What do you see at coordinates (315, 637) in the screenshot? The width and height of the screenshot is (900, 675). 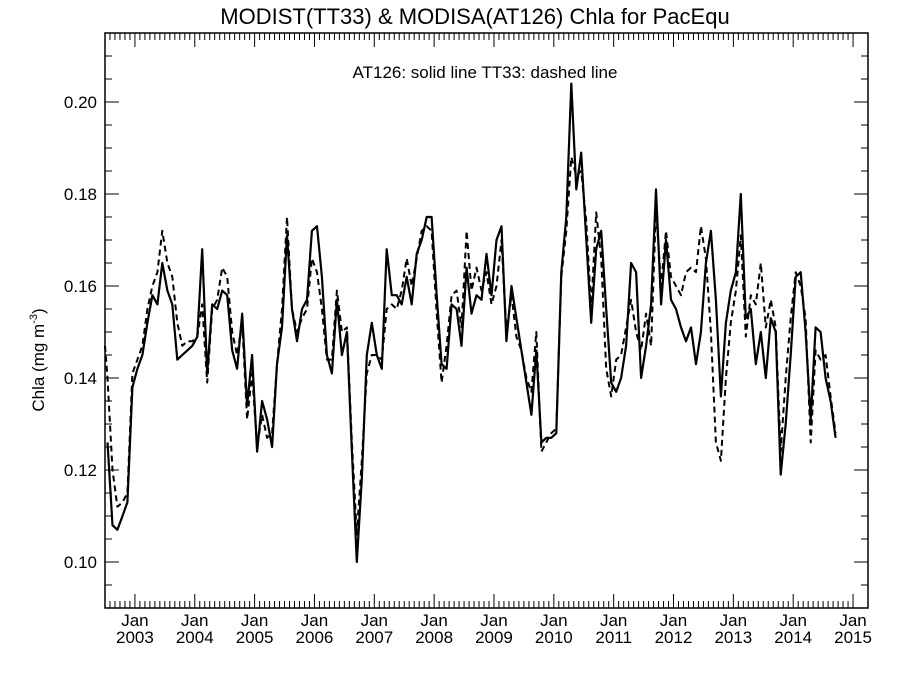 I see `x-tick-label-year: 2006` at bounding box center [315, 637].